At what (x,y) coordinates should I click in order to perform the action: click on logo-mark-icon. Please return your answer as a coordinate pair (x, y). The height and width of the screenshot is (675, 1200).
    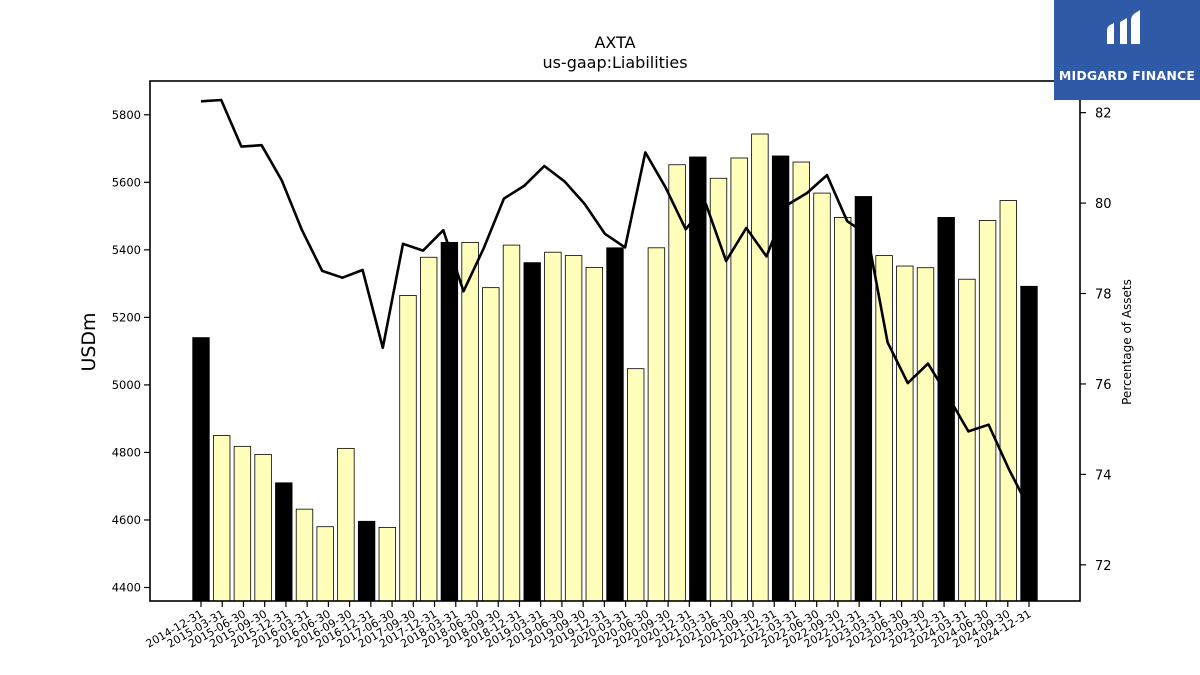
    Looking at the image, I should click on (1123, 27).